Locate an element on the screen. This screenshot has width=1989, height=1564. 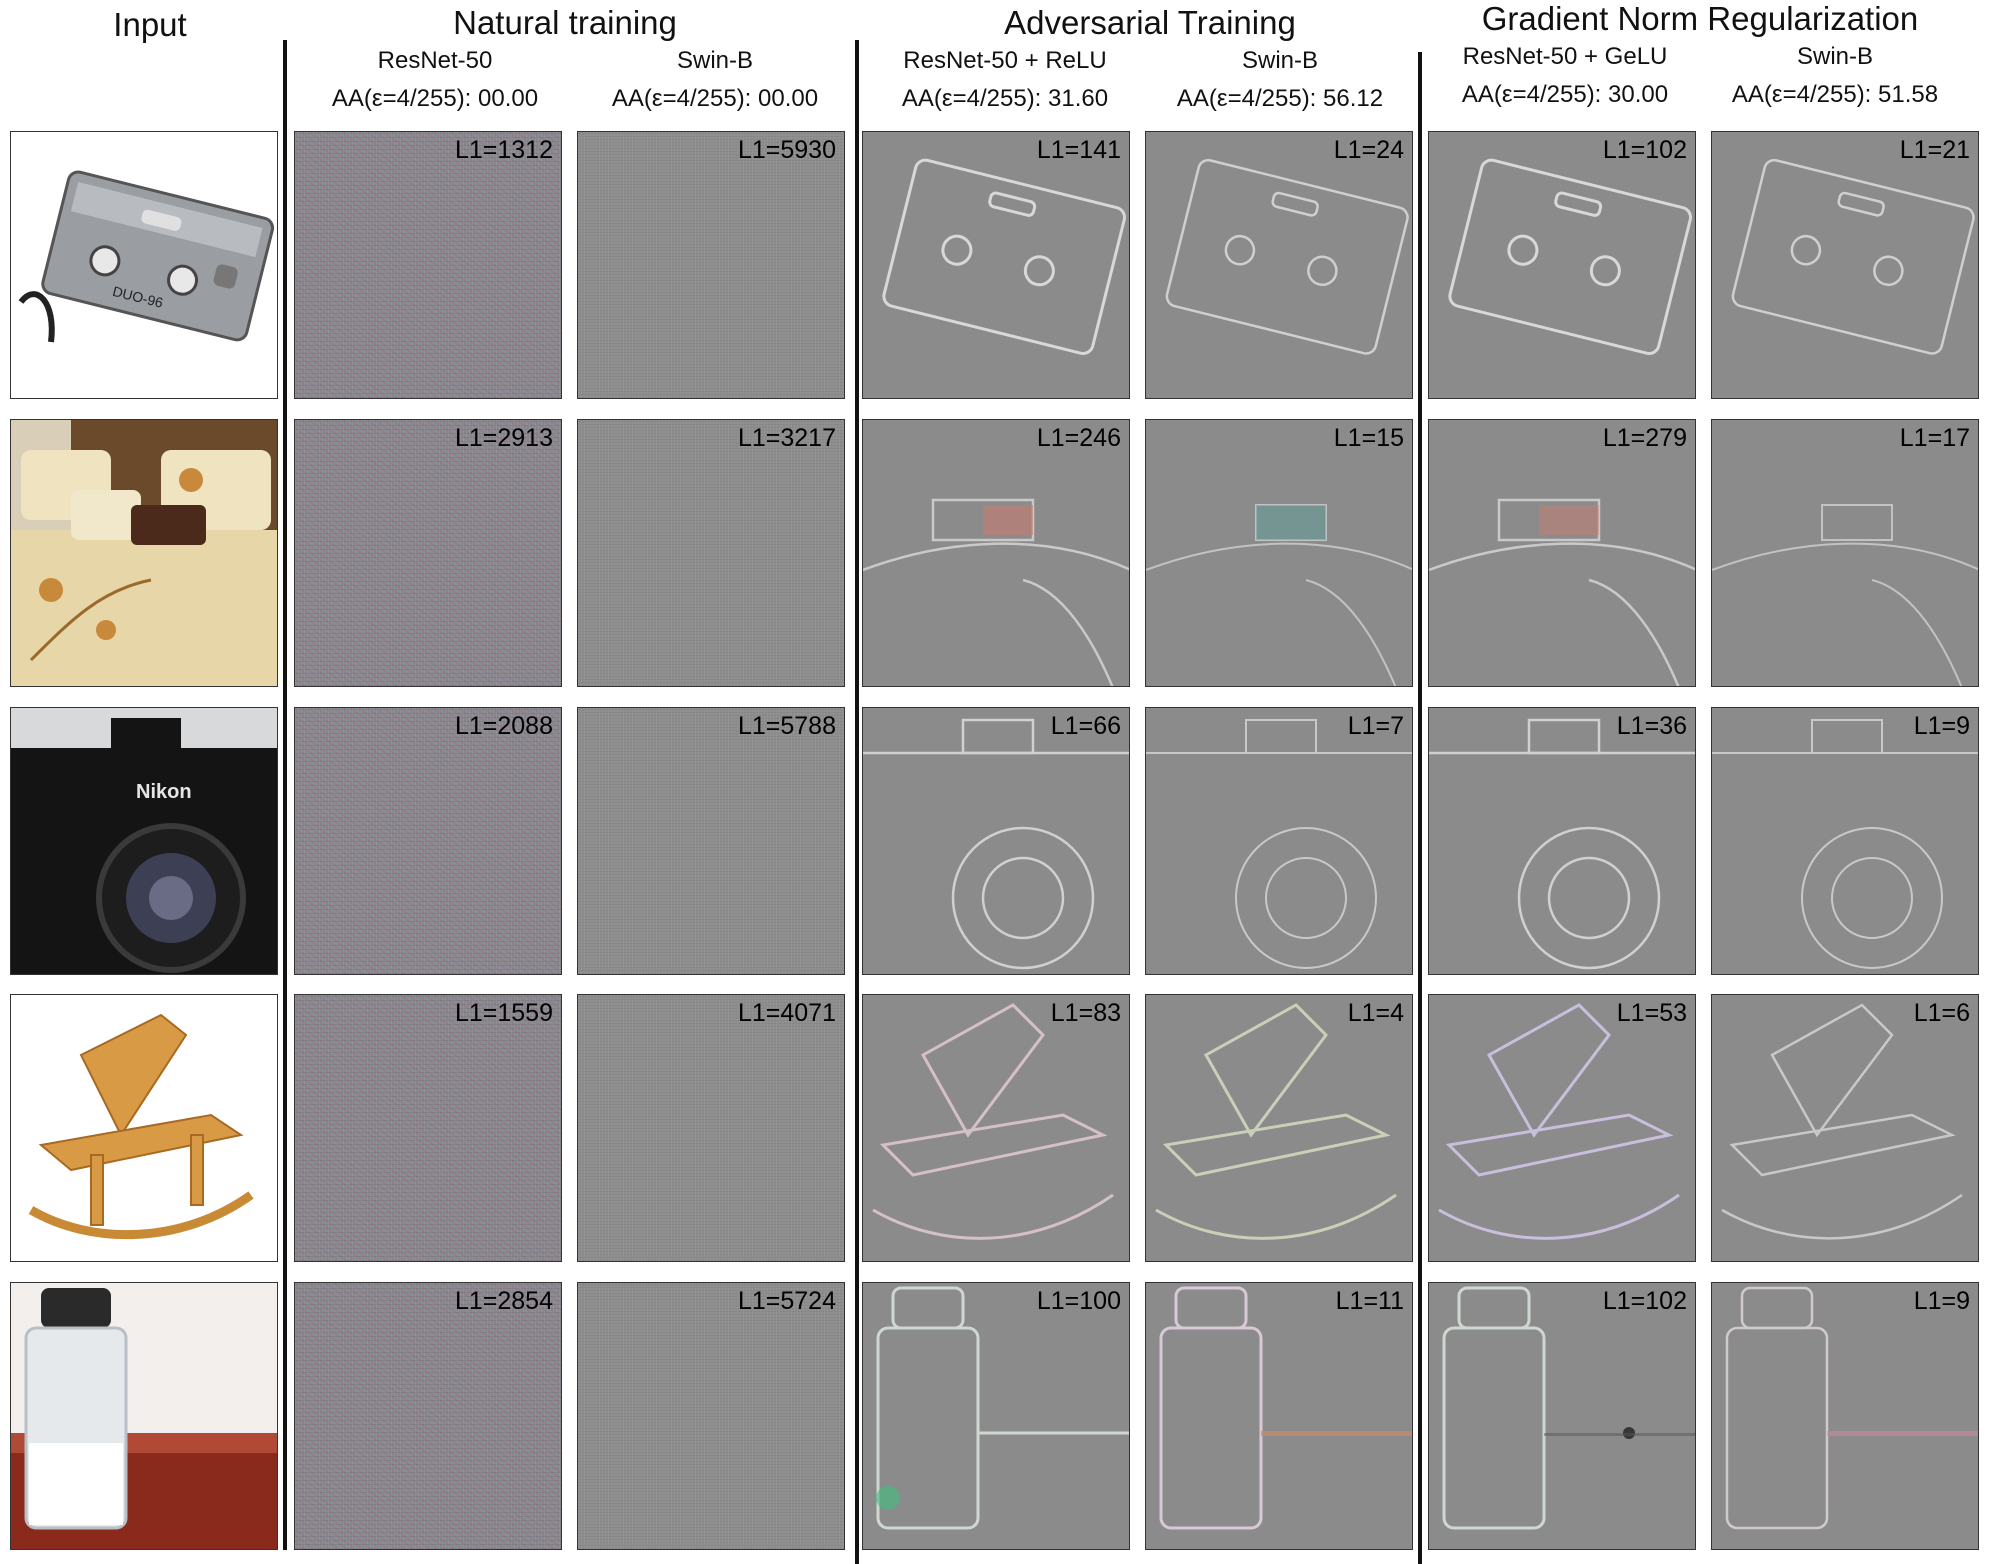
input-image-nikon-camera: Nikon is located at coordinates (144, 841).